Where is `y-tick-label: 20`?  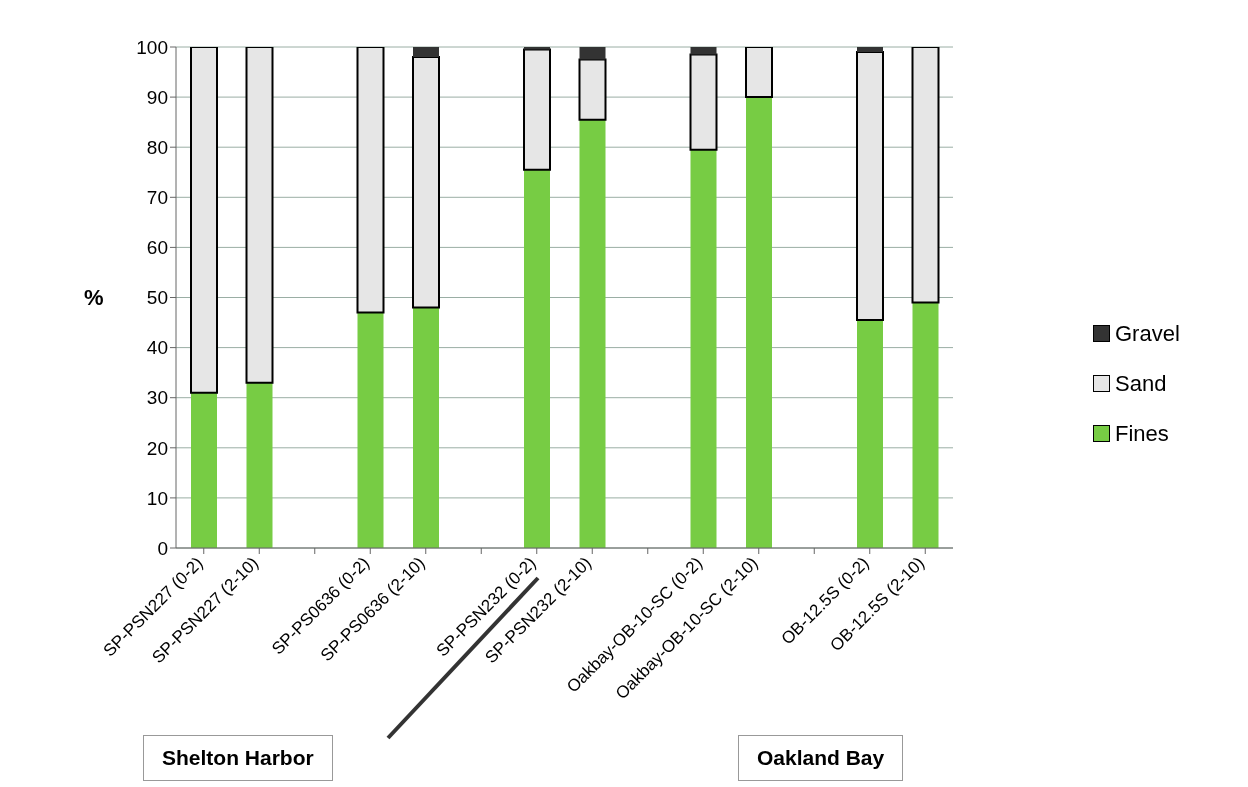
y-tick-label: 20 is located at coordinates (157, 448).